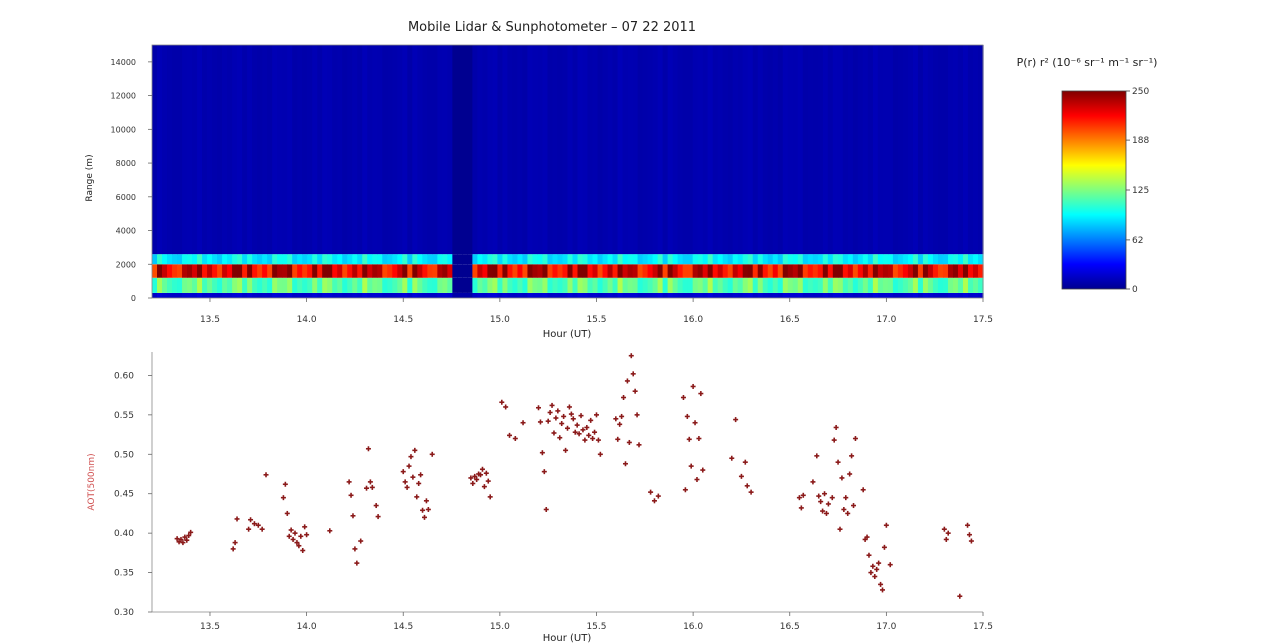 This screenshot has height=643, width=1272. What do you see at coordinates (1137, 191) in the screenshot?
I see `colorbar-ticks: 250 188 125 62 0` at bounding box center [1137, 191].